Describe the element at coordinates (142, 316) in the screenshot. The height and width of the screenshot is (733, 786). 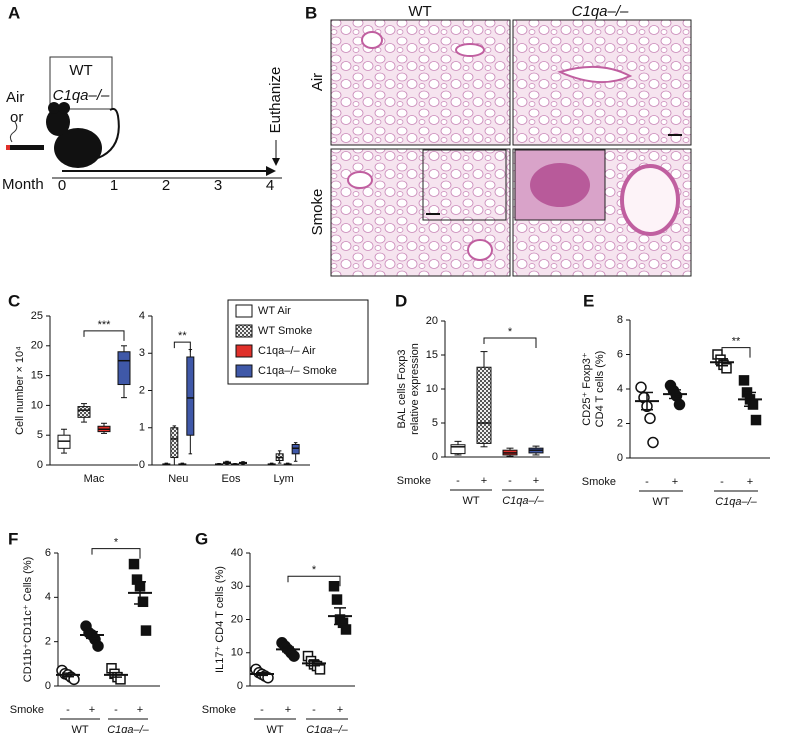
I see `y-tick-label: 4` at that location.